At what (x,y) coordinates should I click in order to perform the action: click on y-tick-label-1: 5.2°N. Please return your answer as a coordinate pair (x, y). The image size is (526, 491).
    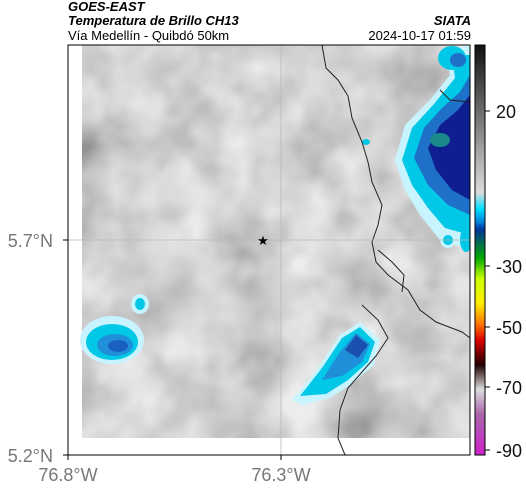
    Looking at the image, I should click on (30, 456).